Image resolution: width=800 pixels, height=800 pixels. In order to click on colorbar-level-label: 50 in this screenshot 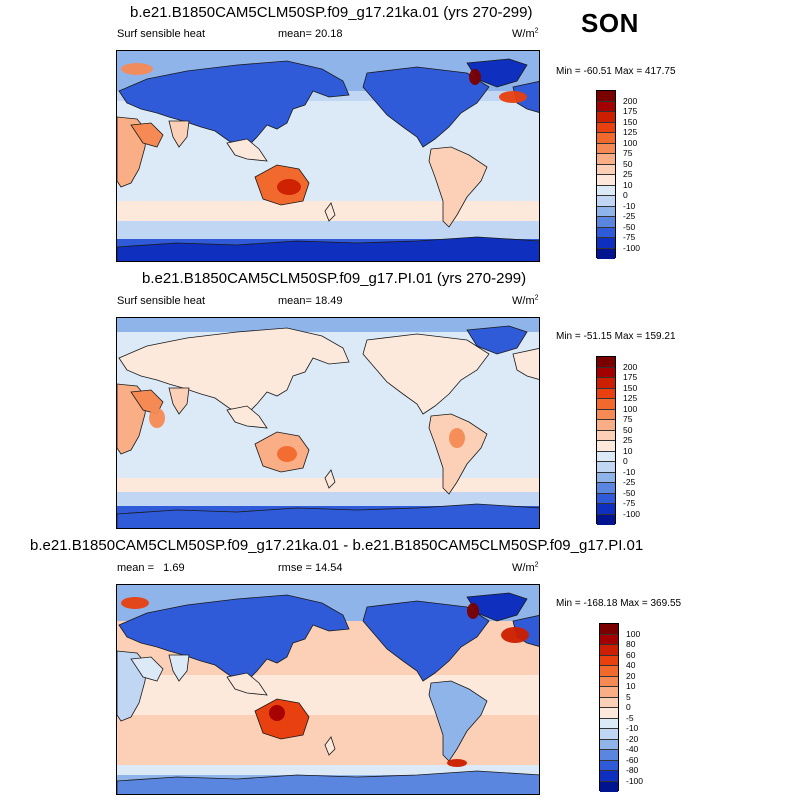, I will do `click(628, 163)`.